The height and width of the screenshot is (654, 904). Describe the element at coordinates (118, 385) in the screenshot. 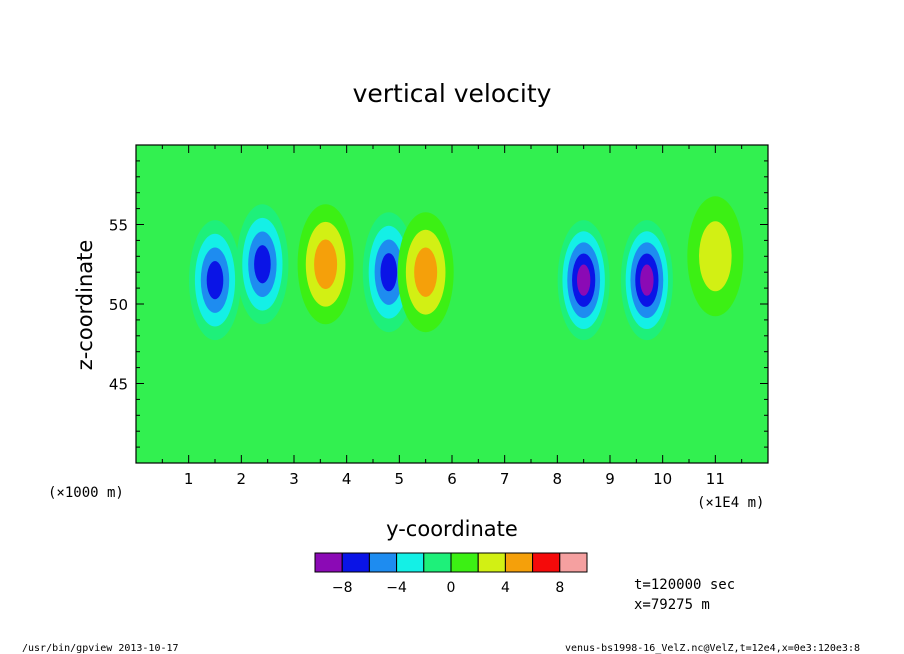

I see `y-tick-label: 45` at that location.